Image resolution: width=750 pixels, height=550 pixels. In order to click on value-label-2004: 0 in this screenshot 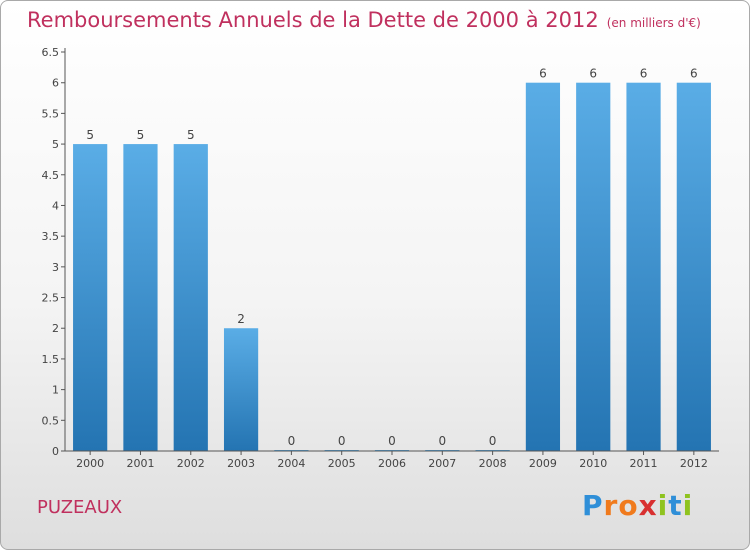, I will do `click(292, 441)`.